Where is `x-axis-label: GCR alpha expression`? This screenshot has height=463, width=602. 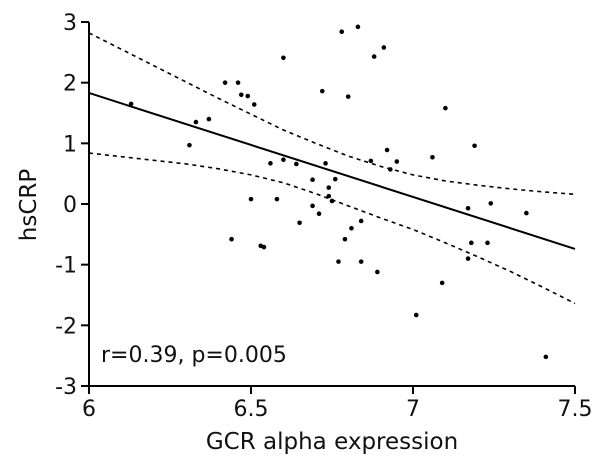
x-axis-label: GCR alpha expression is located at coordinates (332, 442).